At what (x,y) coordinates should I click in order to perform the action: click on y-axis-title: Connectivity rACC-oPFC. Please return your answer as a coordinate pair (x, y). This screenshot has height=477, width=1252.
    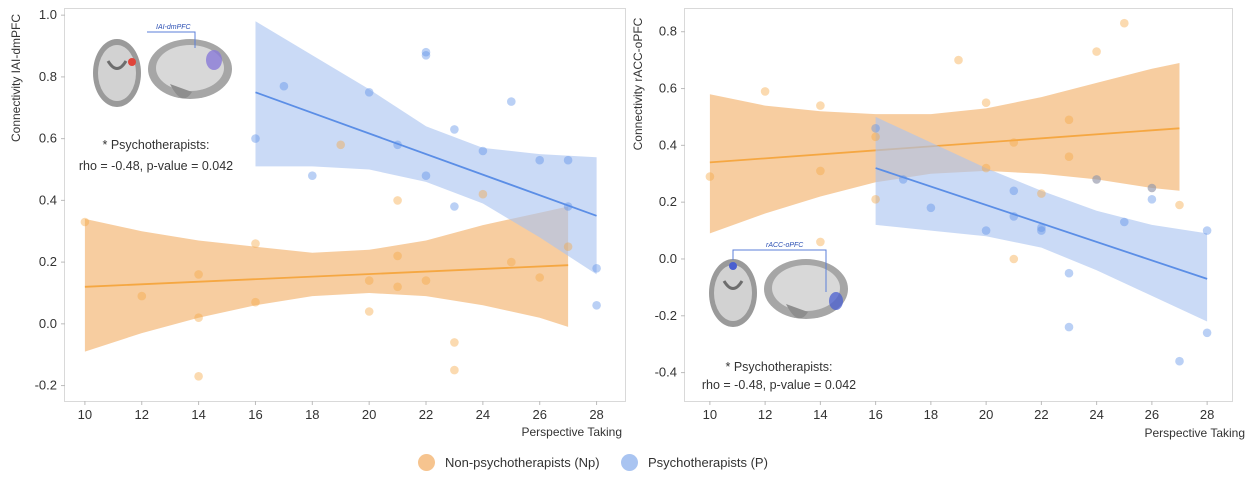
    Looking at the image, I should click on (638, 83).